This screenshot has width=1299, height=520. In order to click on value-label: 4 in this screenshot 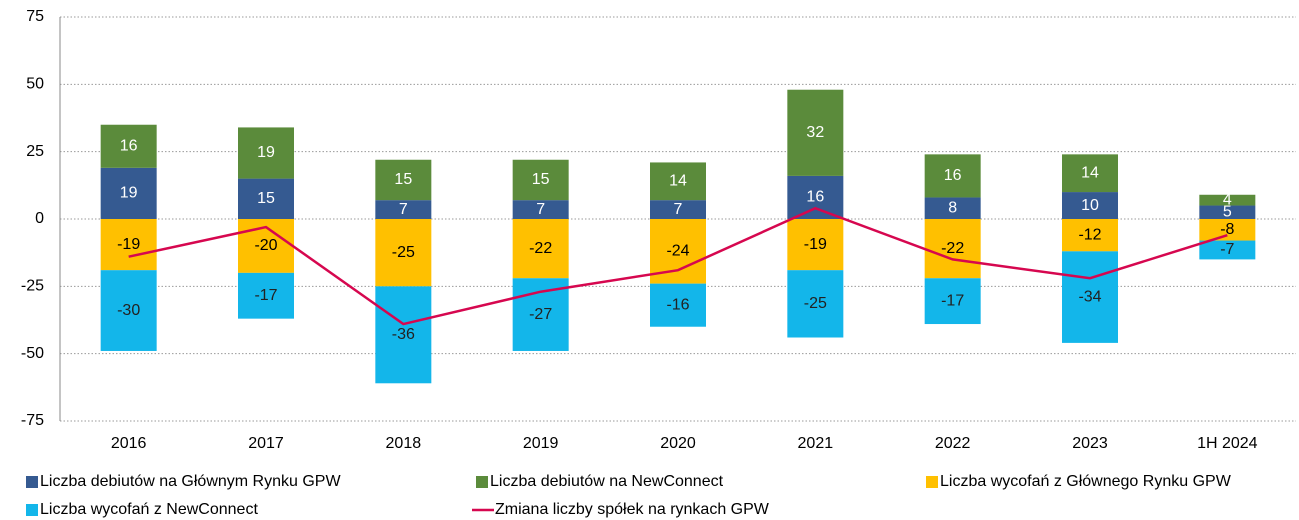, I will do `click(1227, 199)`.